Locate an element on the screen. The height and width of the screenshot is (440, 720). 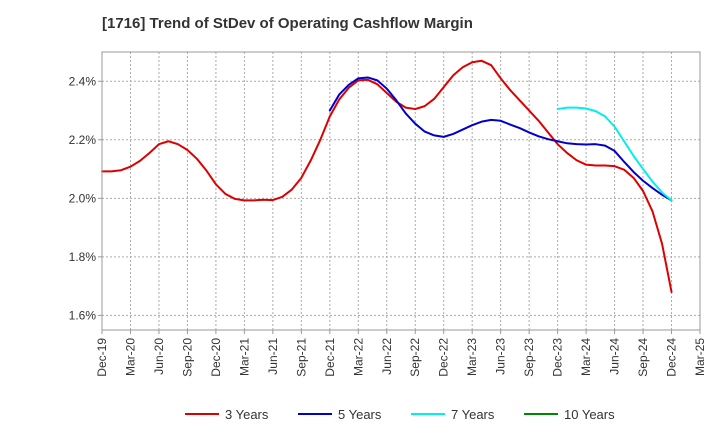
y-axis: 1.6% 1.8% 2.0% 2.2% 2.4% is located at coordinates (85, 198).